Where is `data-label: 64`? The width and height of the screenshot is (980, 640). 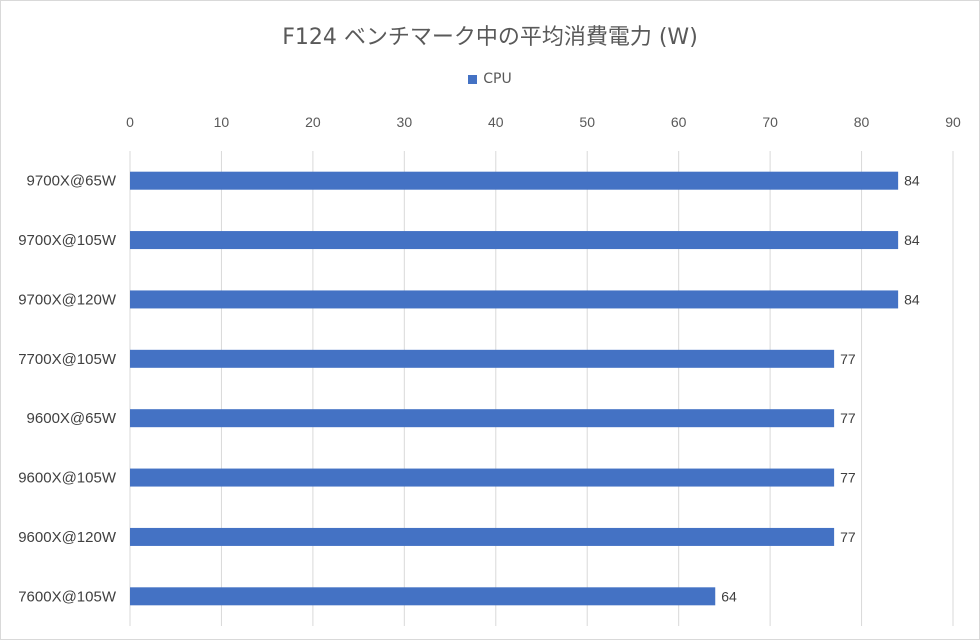 data-label: 64 is located at coordinates (729, 596).